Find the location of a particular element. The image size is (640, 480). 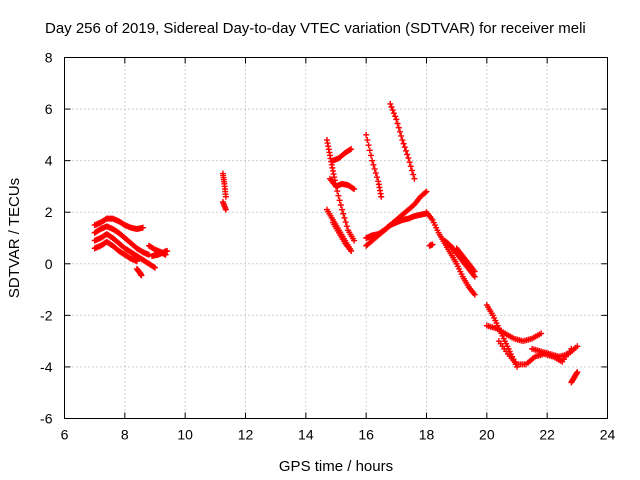

y-tick-label: -6 is located at coordinates (46, 419).